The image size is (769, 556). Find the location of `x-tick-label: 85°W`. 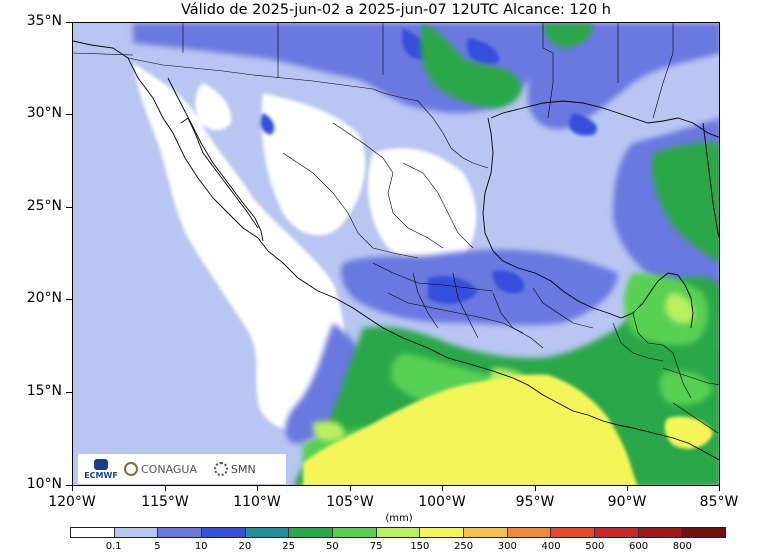

x-tick-label: 85°W is located at coordinates (719, 502).